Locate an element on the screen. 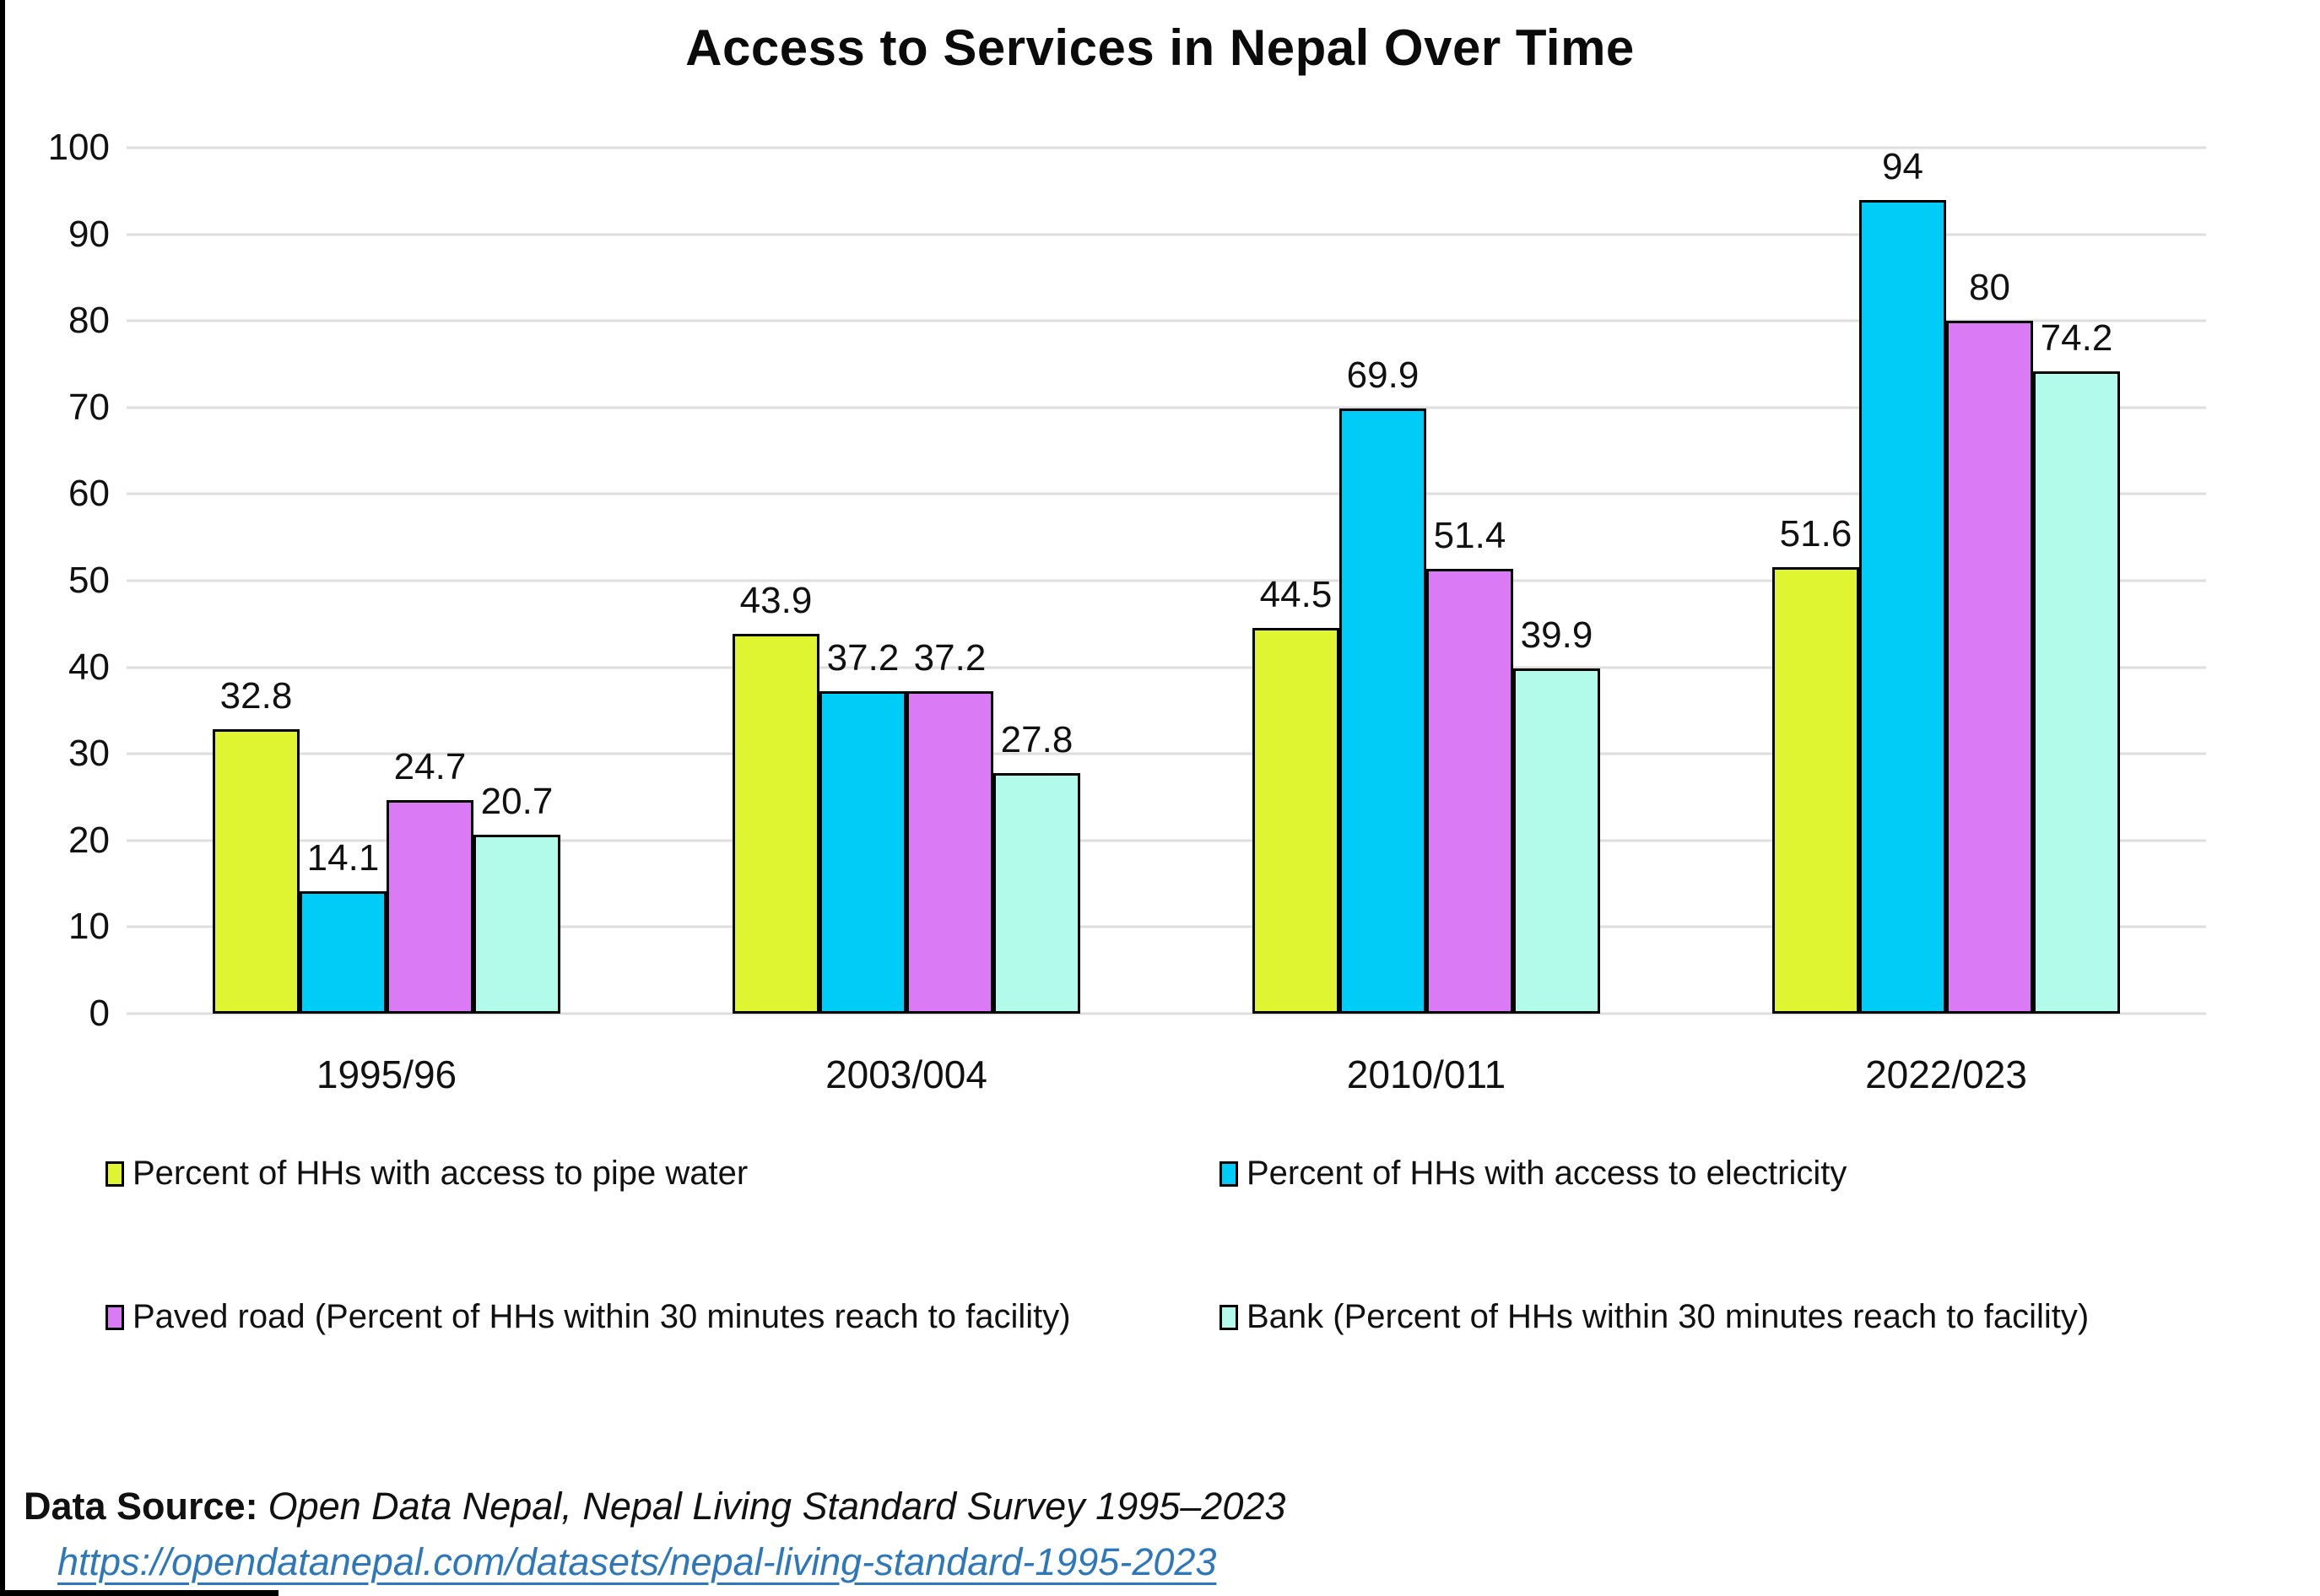  value-label-bank-1995/96: 20.7 is located at coordinates (517, 801).